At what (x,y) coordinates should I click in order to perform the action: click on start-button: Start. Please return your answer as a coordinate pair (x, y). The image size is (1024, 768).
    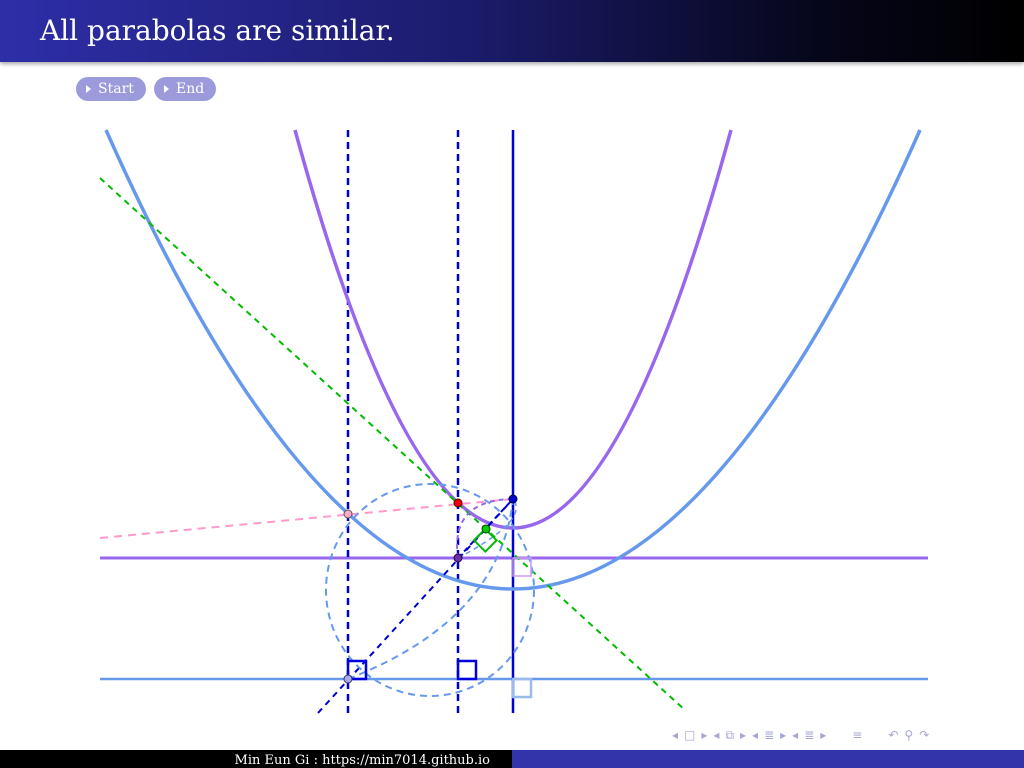
    Looking at the image, I should click on (111, 89).